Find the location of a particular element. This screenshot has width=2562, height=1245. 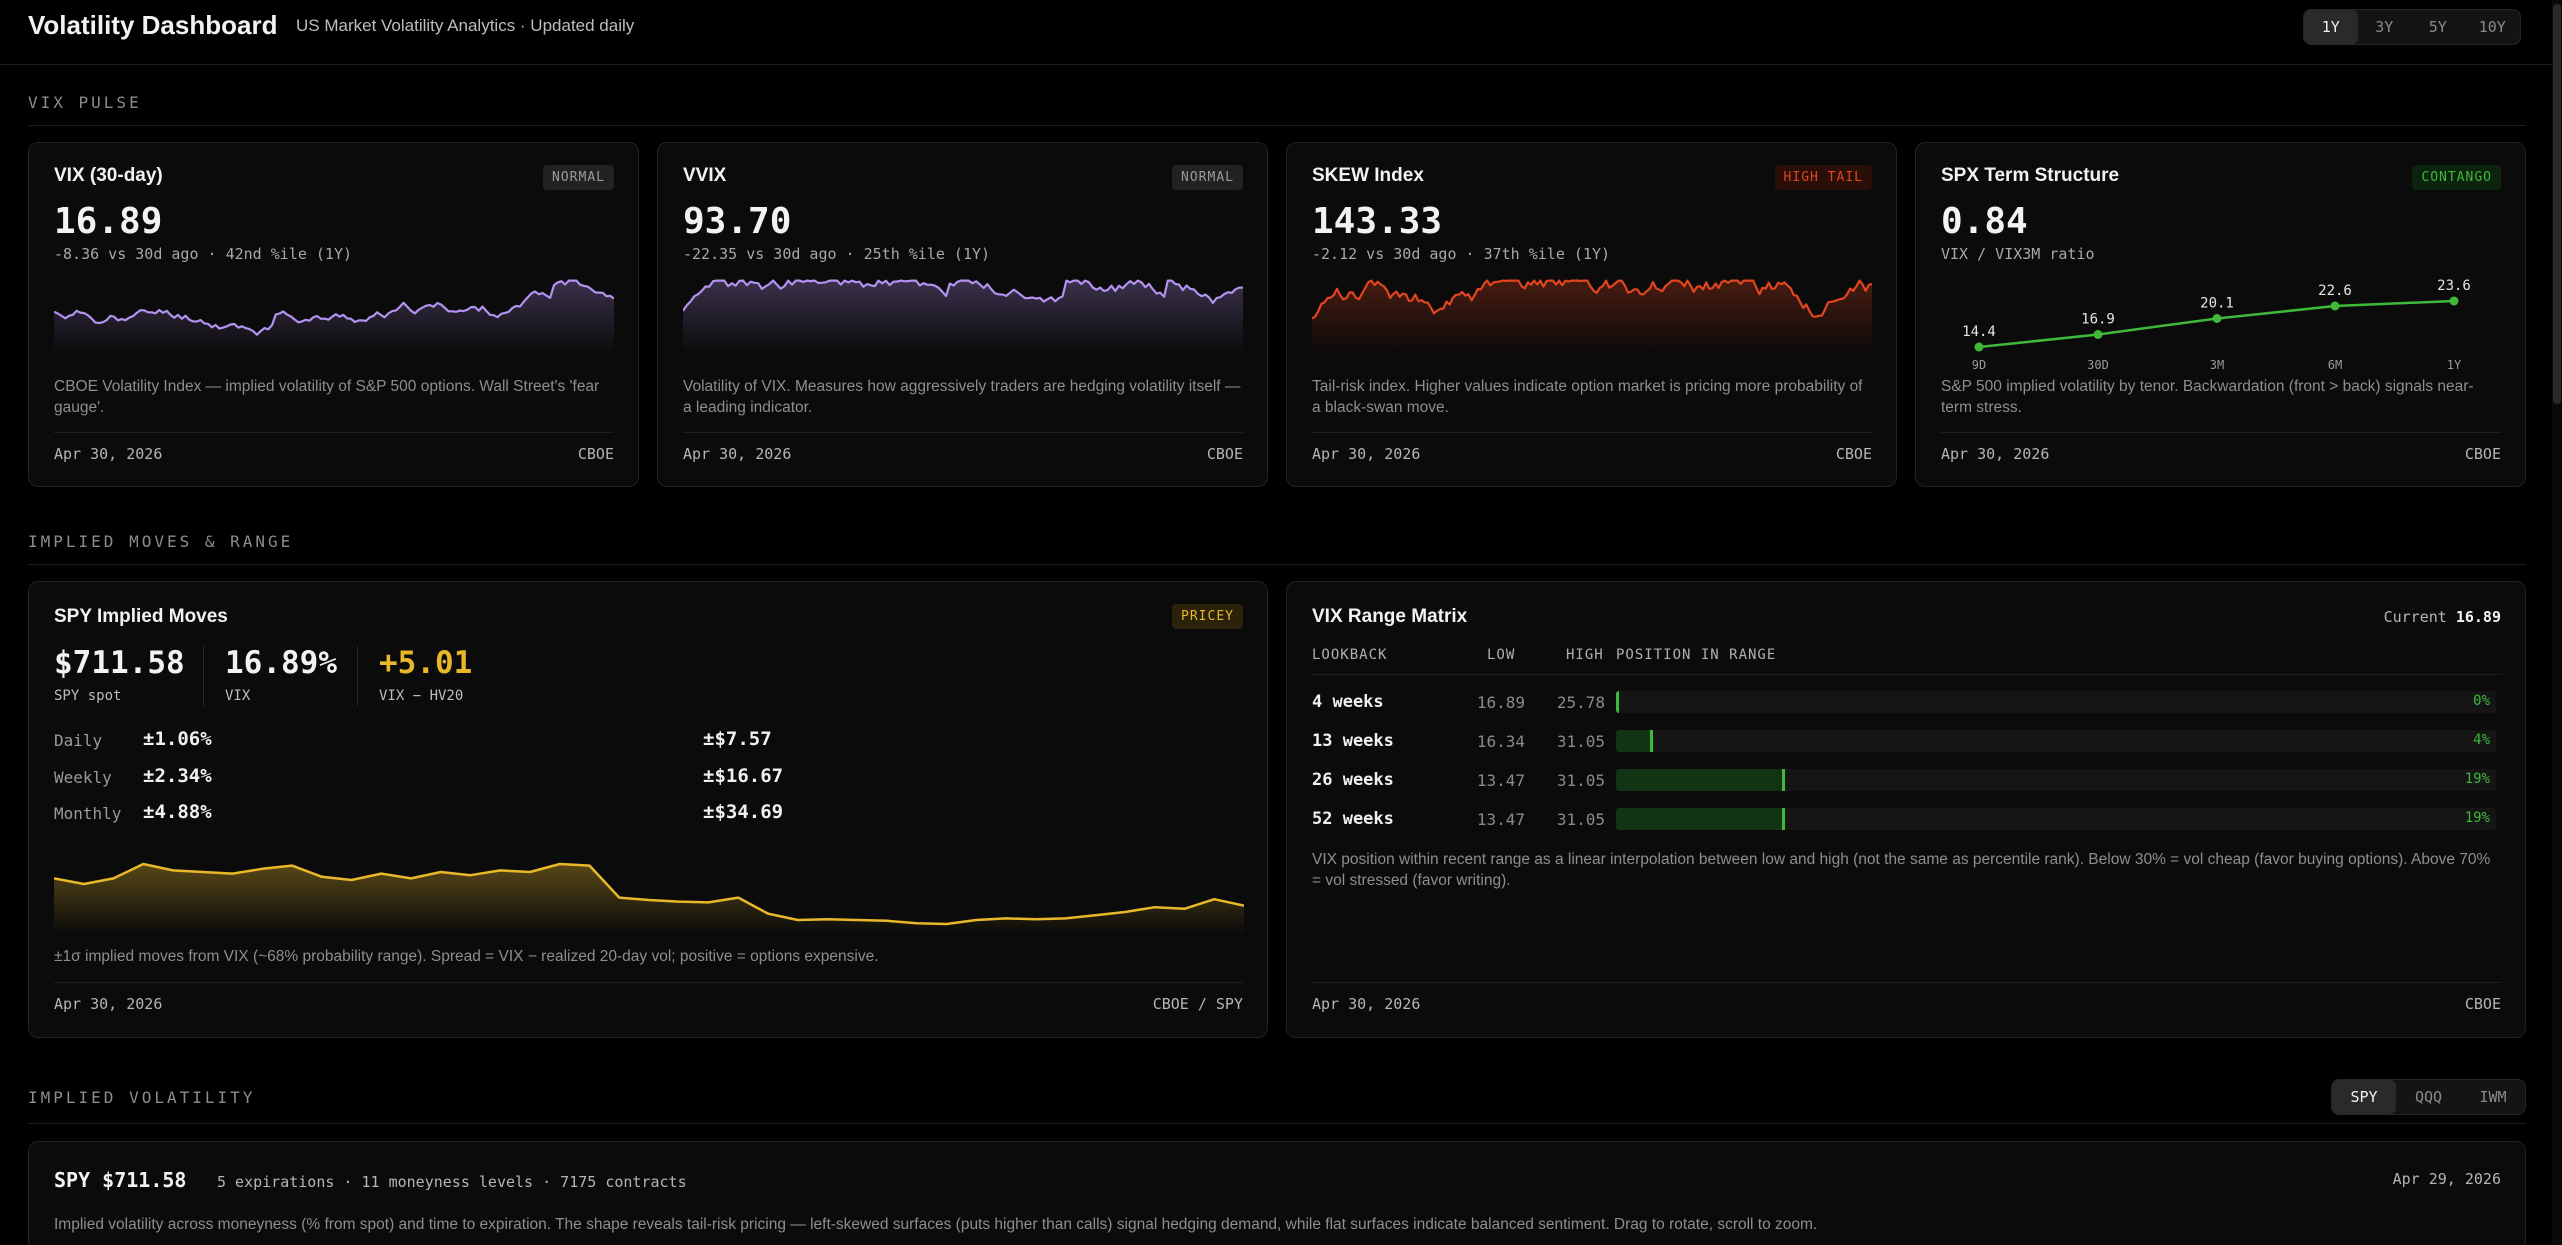

spy-spot-label: SPY spot is located at coordinates (88, 696).